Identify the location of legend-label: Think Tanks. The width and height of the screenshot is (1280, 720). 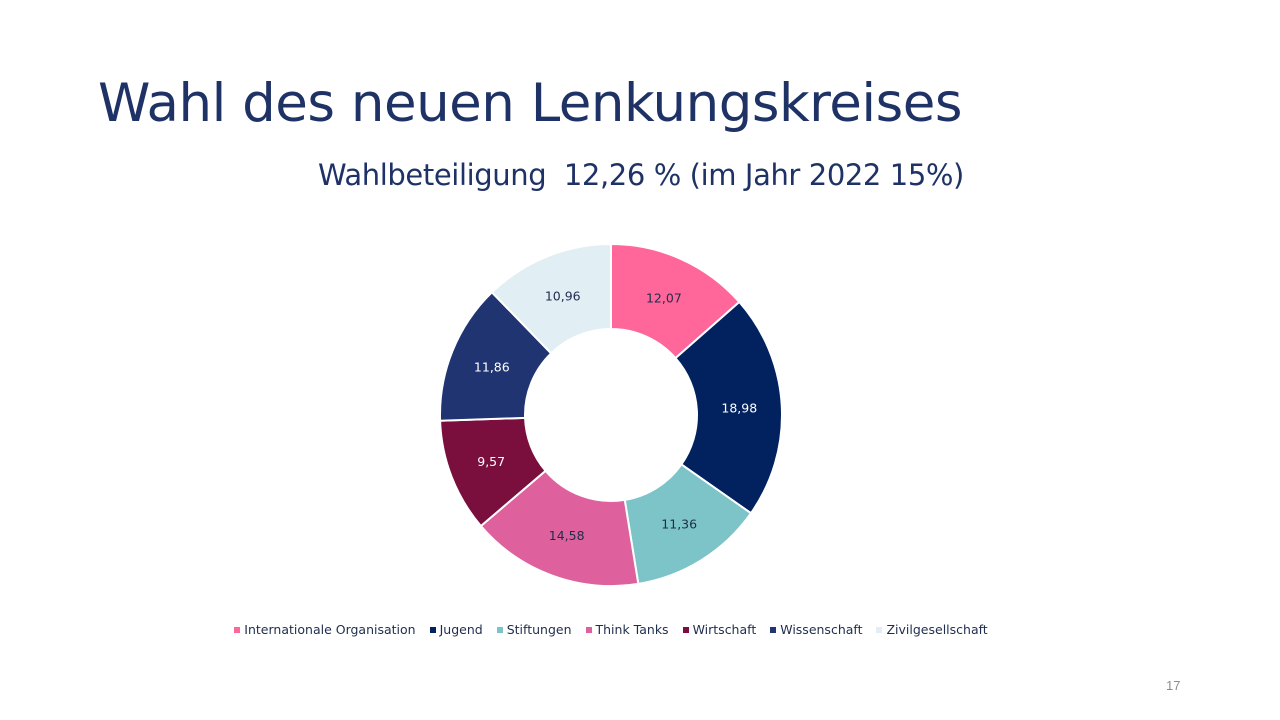
(632, 629).